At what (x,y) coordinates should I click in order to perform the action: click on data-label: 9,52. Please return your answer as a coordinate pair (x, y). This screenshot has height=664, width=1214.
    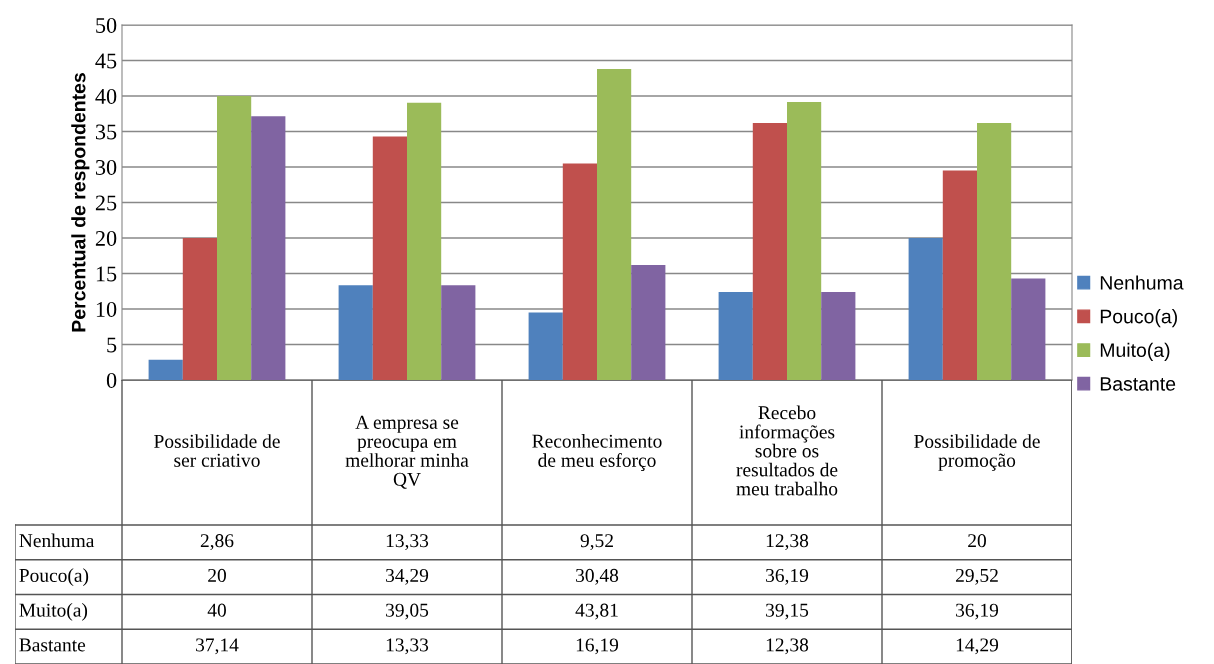
    Looking at the image, I should click on (596, 542).